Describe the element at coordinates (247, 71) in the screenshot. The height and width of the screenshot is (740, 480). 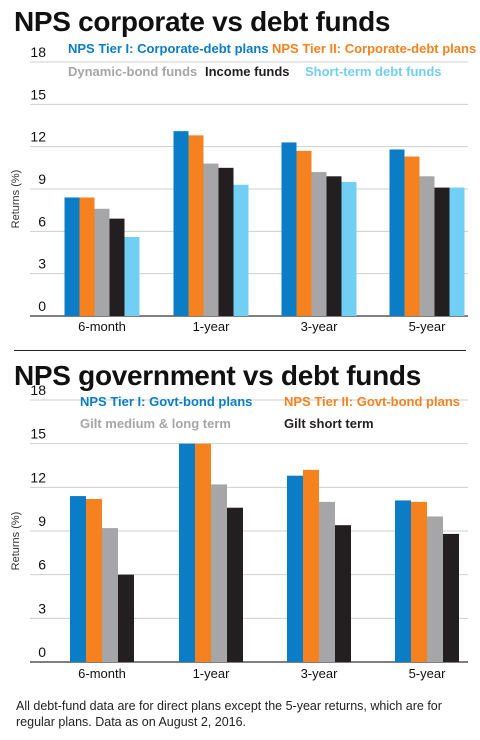
I see `legend-entry: Income funds` at that location.